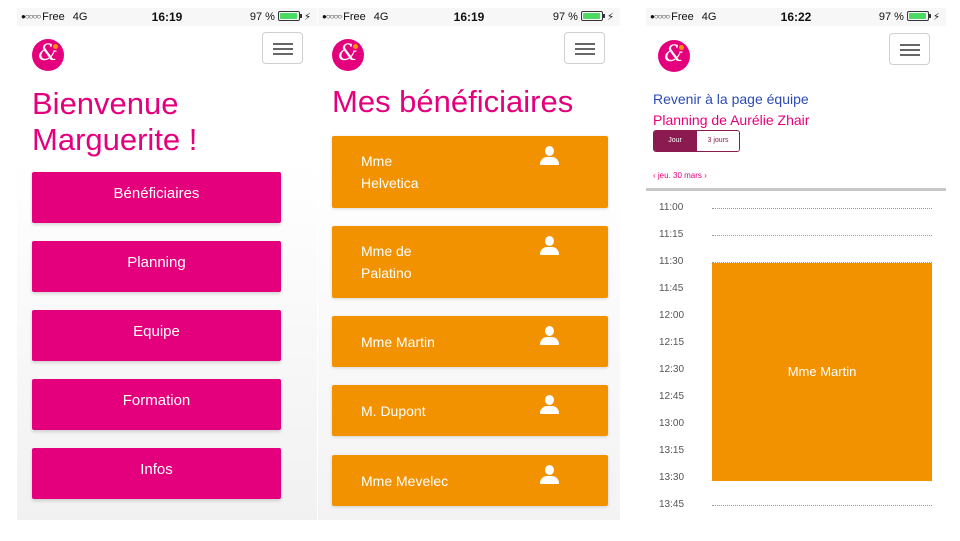  Describe the element at coordinates (675, 141) in the screenshot. I see `day-view-button: Jour` at that location.